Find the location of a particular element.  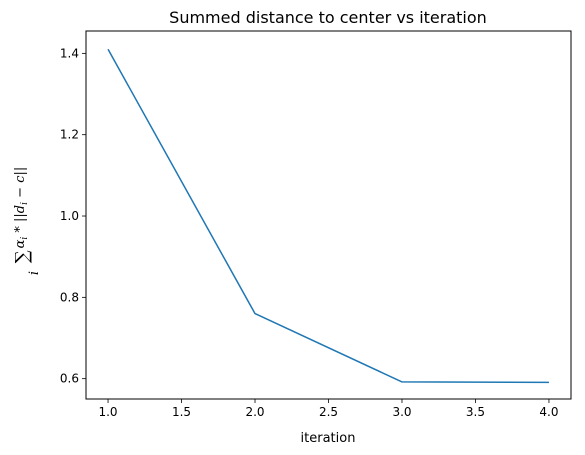

x-axis-label: iteration is located at coordinates (328, 438).